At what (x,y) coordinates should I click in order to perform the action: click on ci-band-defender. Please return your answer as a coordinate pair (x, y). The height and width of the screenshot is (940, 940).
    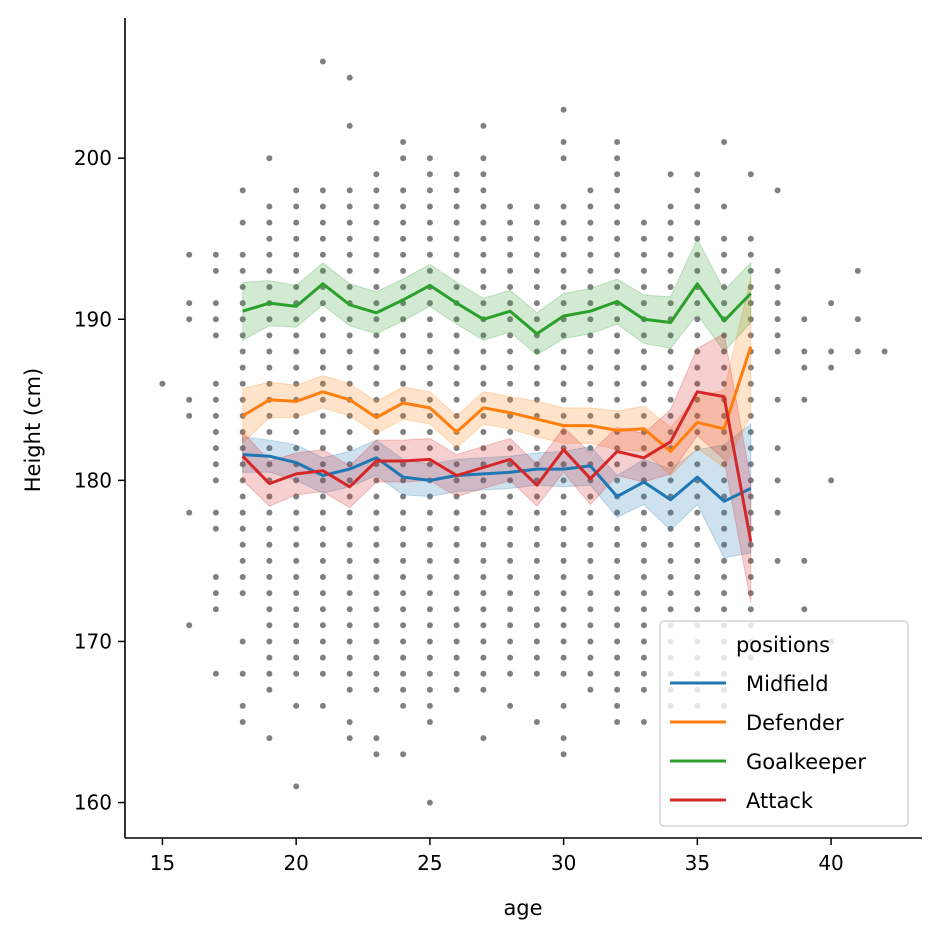
    Looking at the image, I should click on (497, 377).